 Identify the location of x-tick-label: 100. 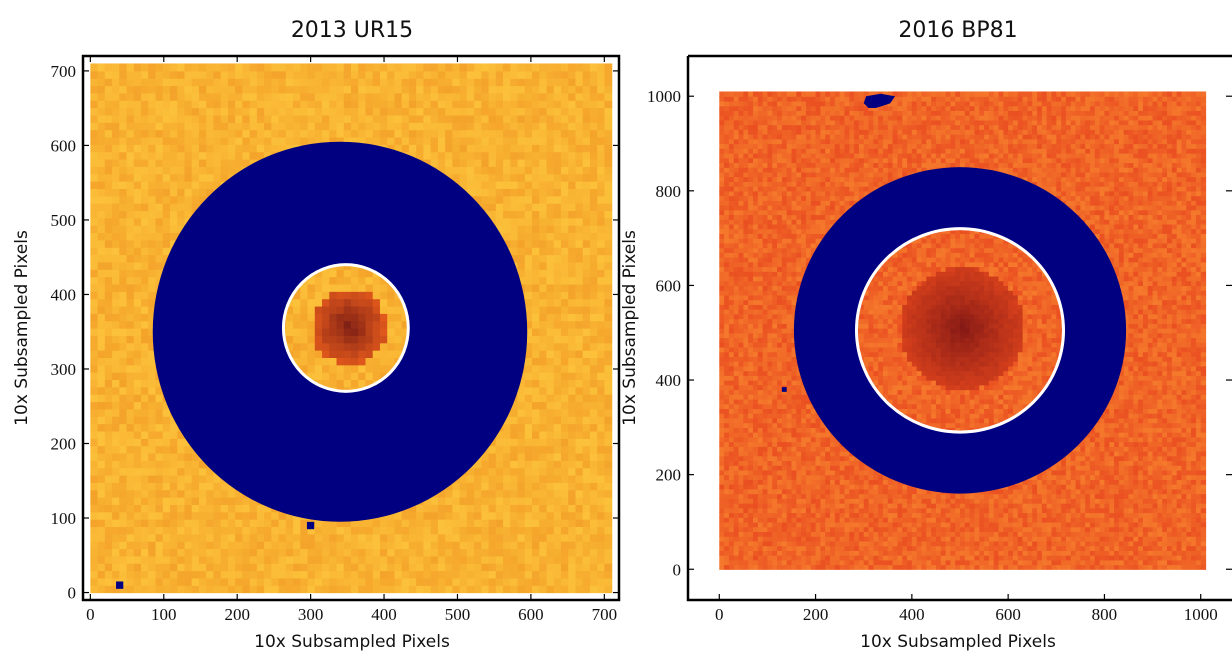
(164, 614).